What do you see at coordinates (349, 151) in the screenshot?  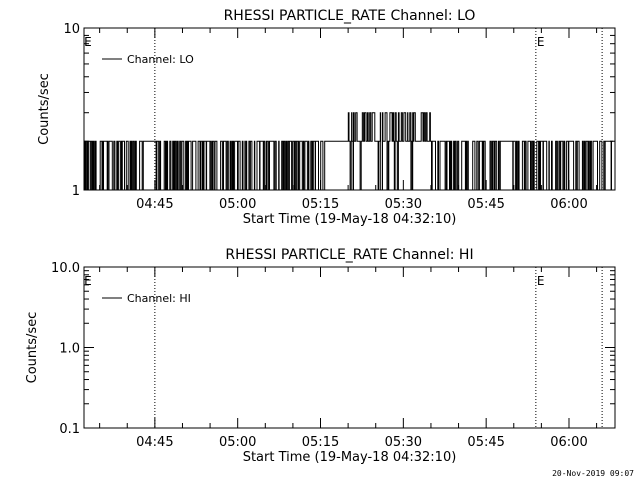 I see `series-line-lo` at bounding box center [349, 151].